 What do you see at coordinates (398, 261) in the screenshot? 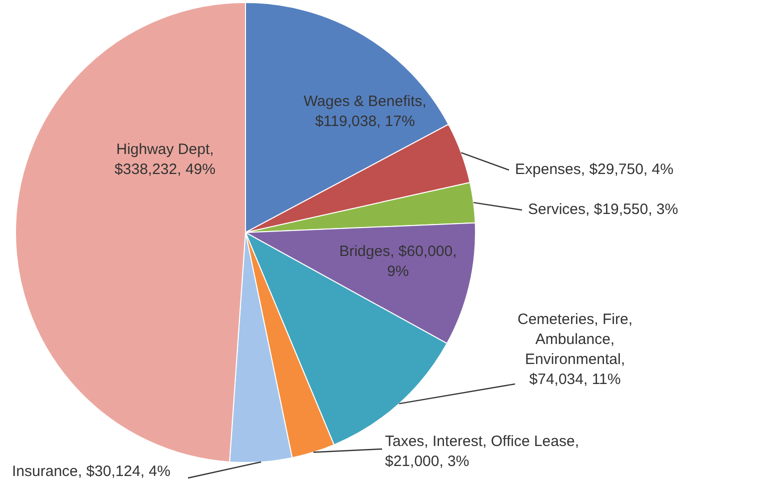
I see `slice-label: Bridges, $60,000, 9%` at bounding box center [398, 261].